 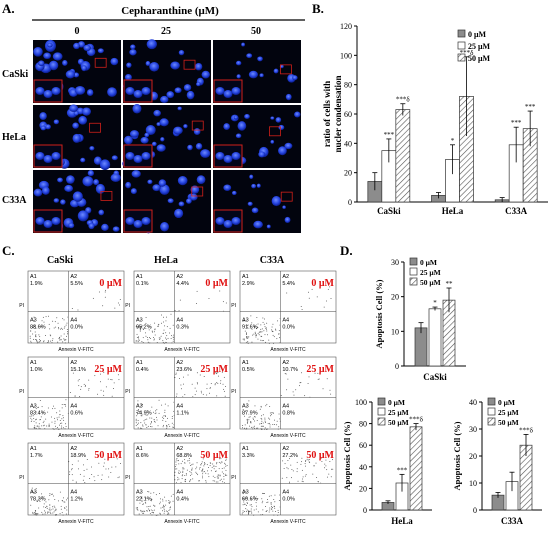 I want to click on significance-mark: ***δ, so click(x=403, y=100).